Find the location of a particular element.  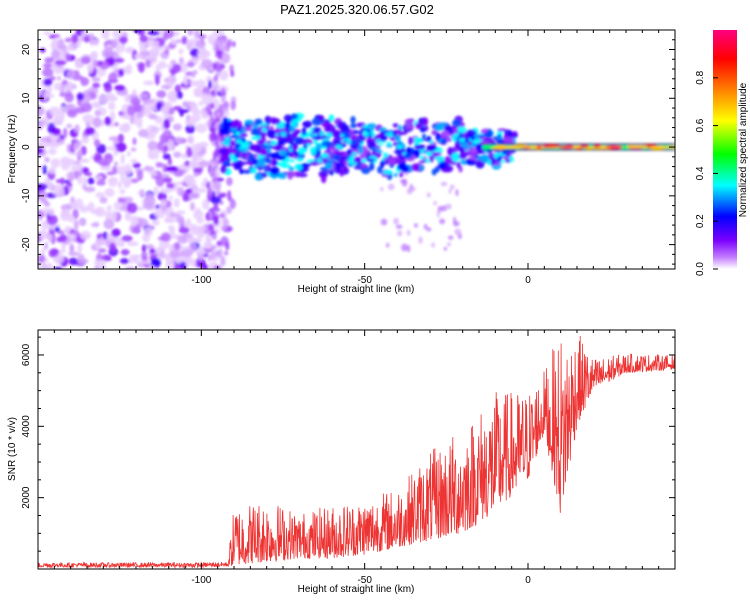

snr-x-tick-label: -50 is located at coordinates (364, 580).